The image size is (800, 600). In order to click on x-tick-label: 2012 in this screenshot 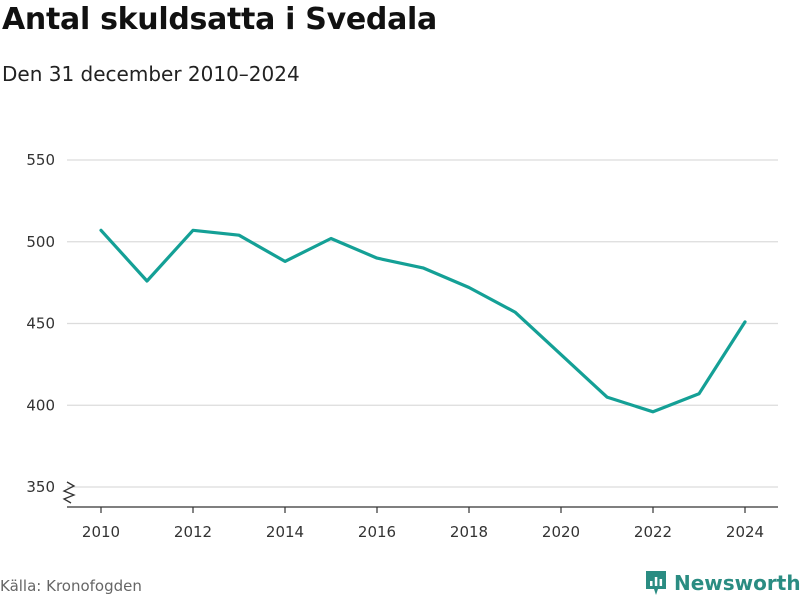, I will do `click(193, 532)`.